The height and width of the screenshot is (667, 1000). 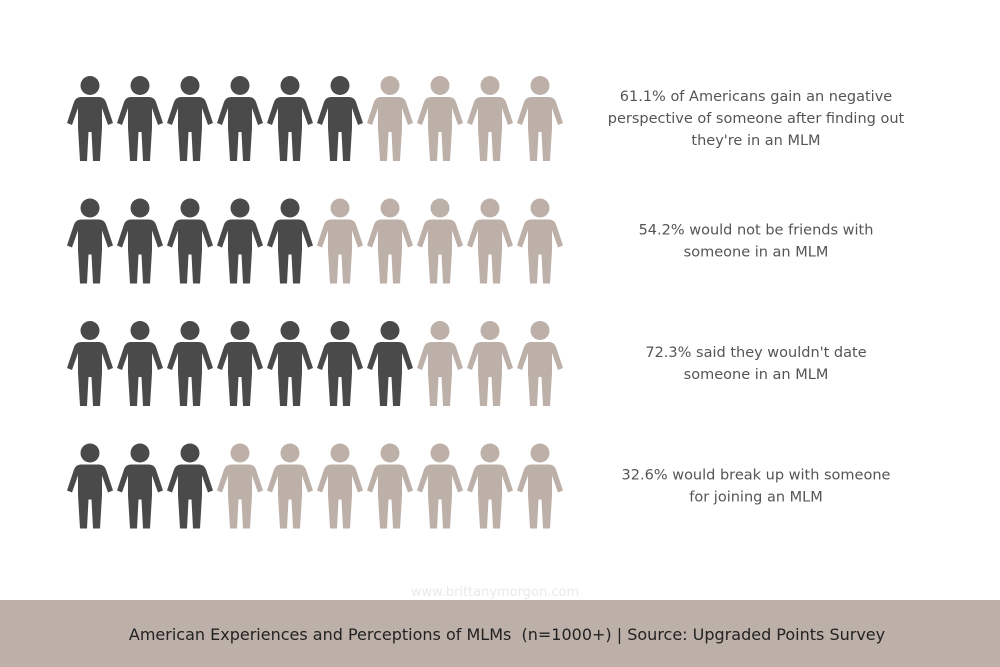 I want to click on row-label: someone in an MLM, so click(x=756, y=375).